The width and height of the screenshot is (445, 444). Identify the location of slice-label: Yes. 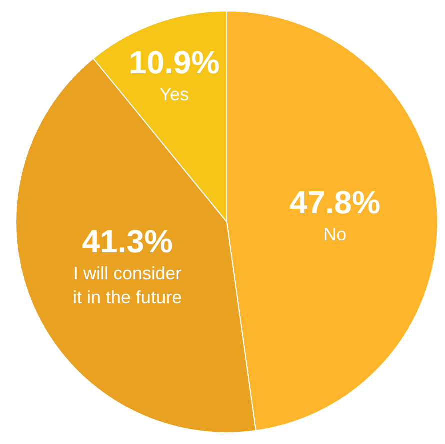
(175, 94).